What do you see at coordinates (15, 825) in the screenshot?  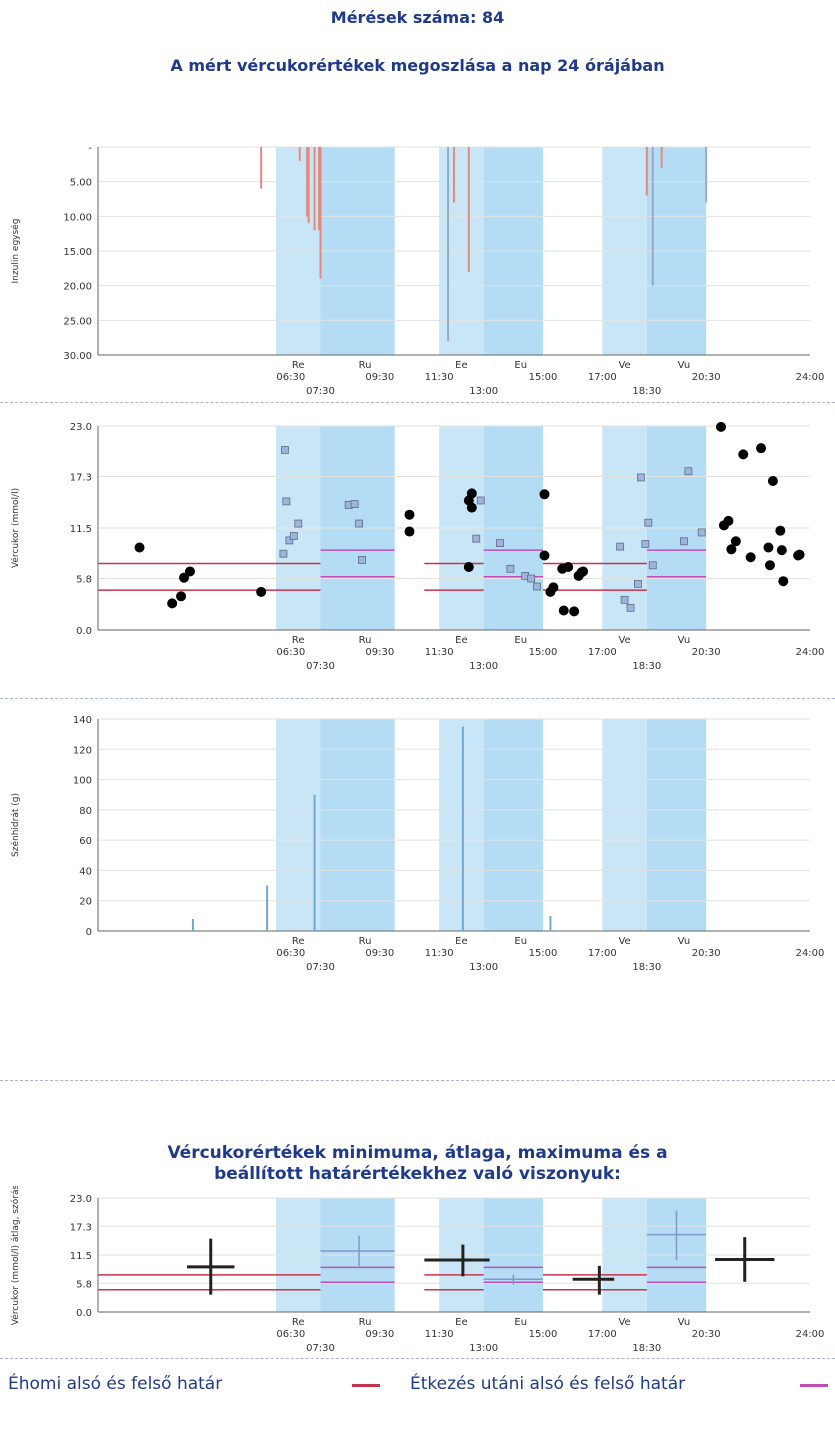 I see `y-axis-label: Szénhidrát (g)` at bounding box center [15, 825].